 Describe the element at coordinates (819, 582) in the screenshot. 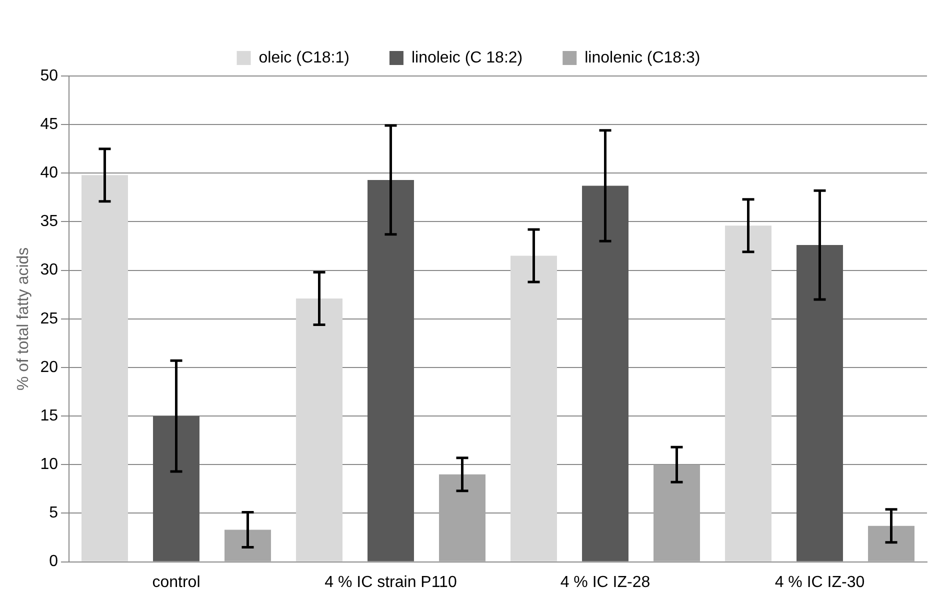

I see `x-tick-label: 4 % IC IZ-30` at that location.